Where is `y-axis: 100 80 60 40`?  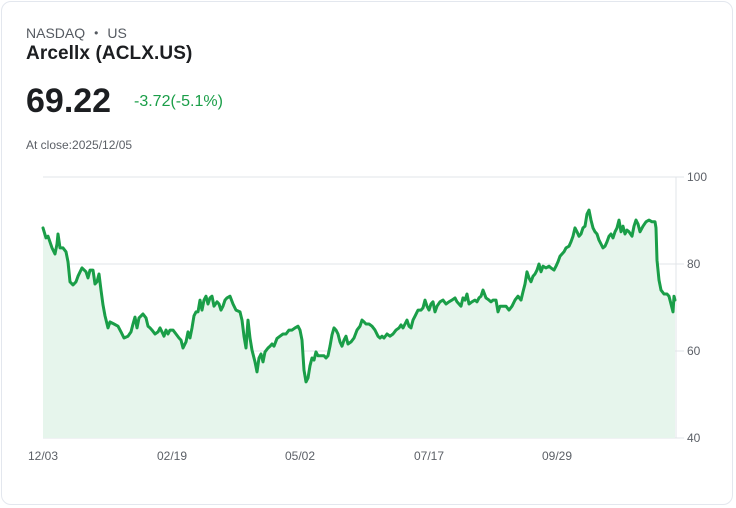
y-axis: 100 80 60 40 is located at coordinates (697, 307).